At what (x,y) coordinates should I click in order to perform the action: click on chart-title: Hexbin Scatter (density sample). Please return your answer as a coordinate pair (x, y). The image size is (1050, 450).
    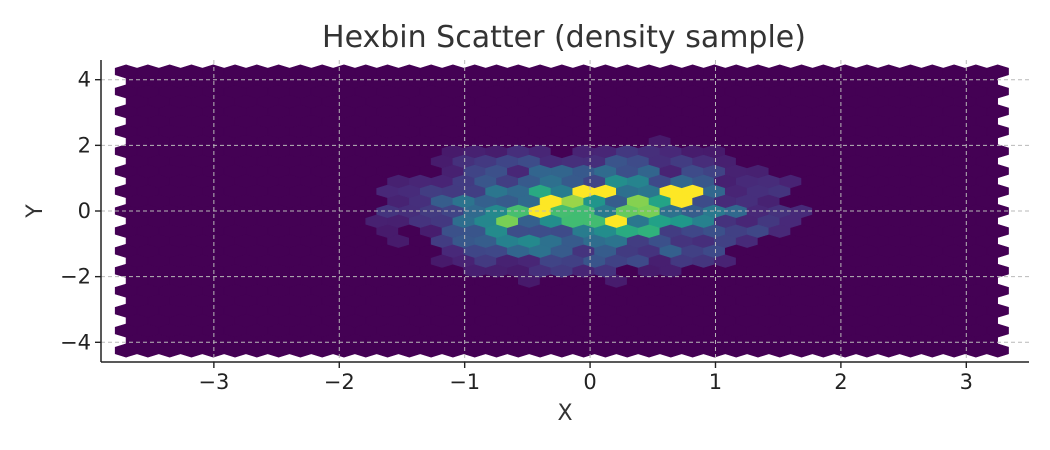
    Looking at the image, I should click on (564, 37).